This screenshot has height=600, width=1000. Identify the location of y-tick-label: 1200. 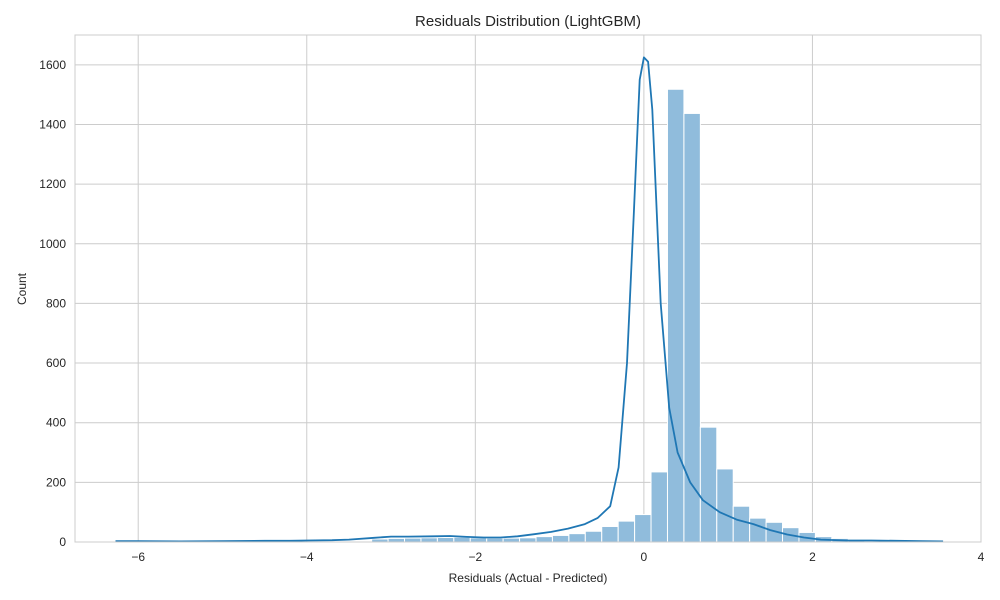
(52, 184).